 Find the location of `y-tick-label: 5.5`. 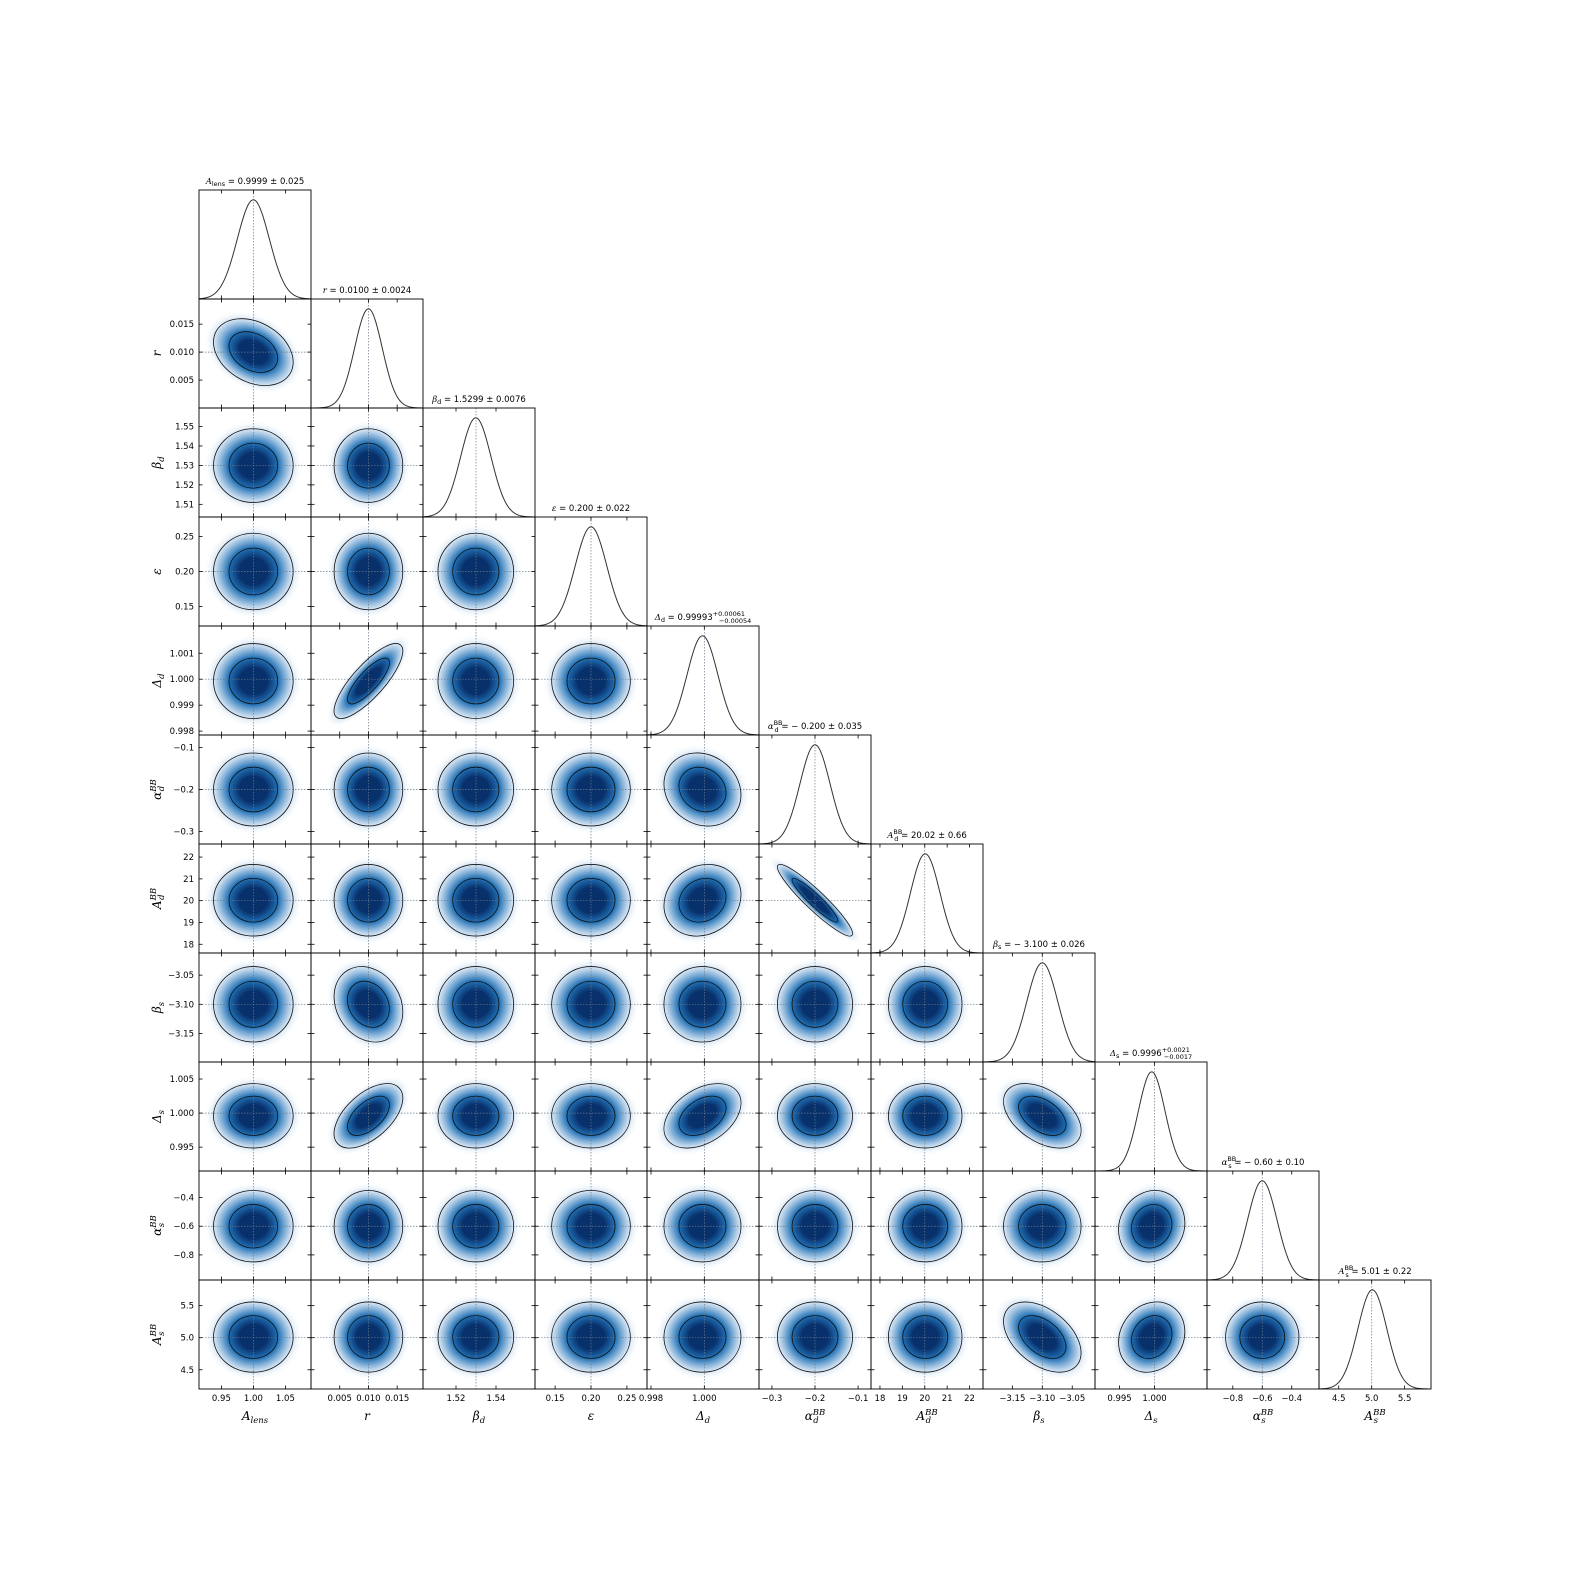

y-tick-label: 5.5 is located at coordinates (187, 1307).